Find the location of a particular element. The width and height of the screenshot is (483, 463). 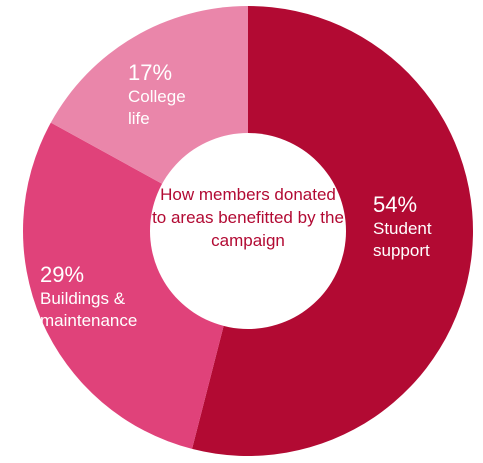

slice-label-college-life: 17% College life is located at coordinates (168, 95).